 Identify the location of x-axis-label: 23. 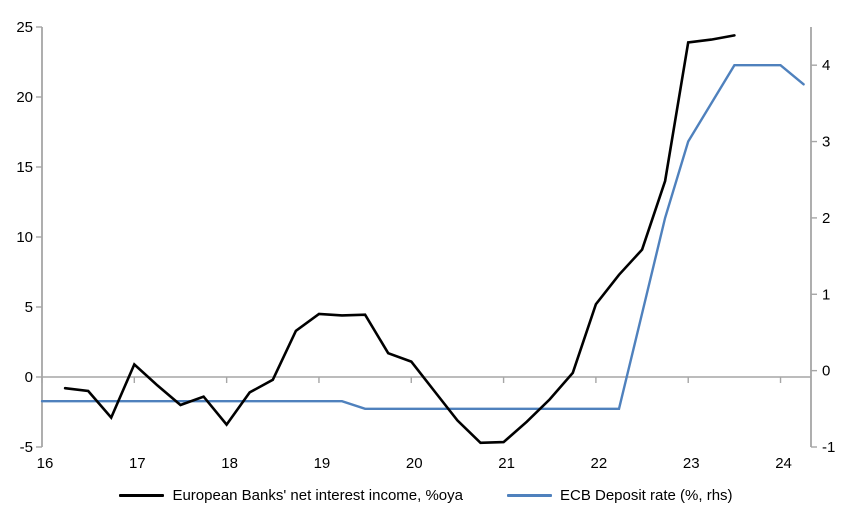
(691, 463).